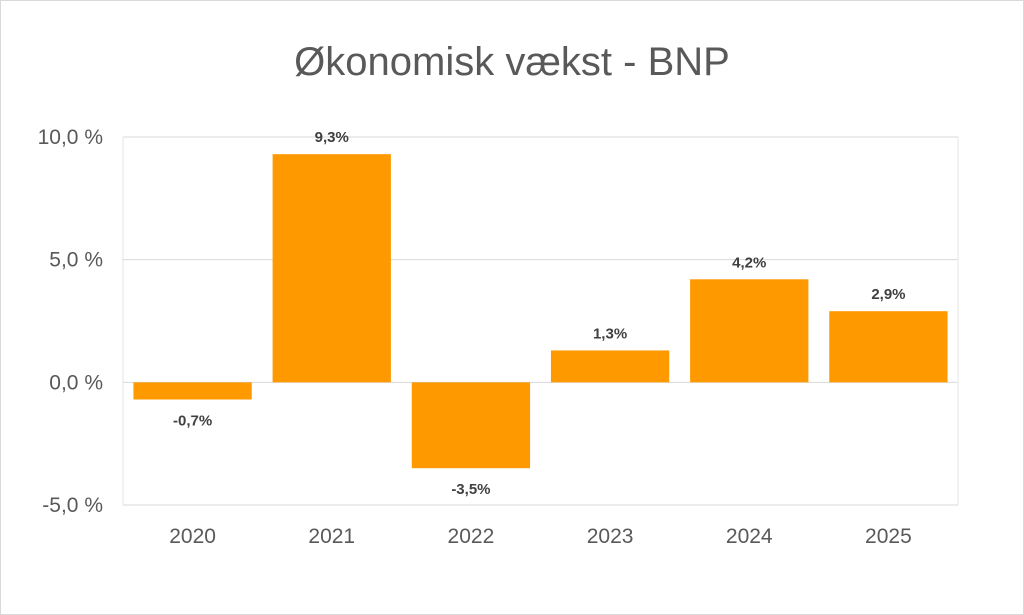  What do you see at coordinates (332, 137) in the screenshot?
I see `data-label: 9,3%` at bounding box center [332, 137].